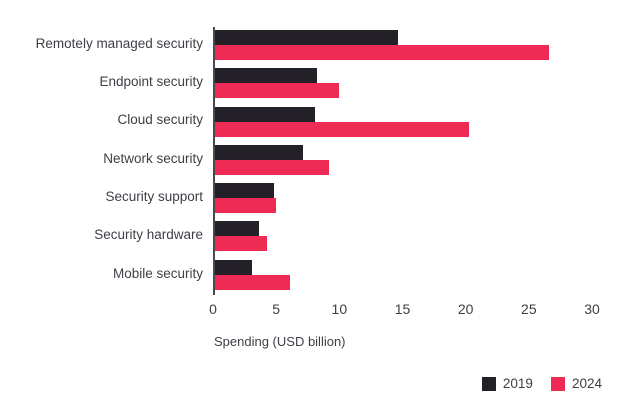 The width and height of the screenshot is (628, 416). Describe the element at coordinates (592, 309) in the screenshot. I see `x-tick: 30` at that location.